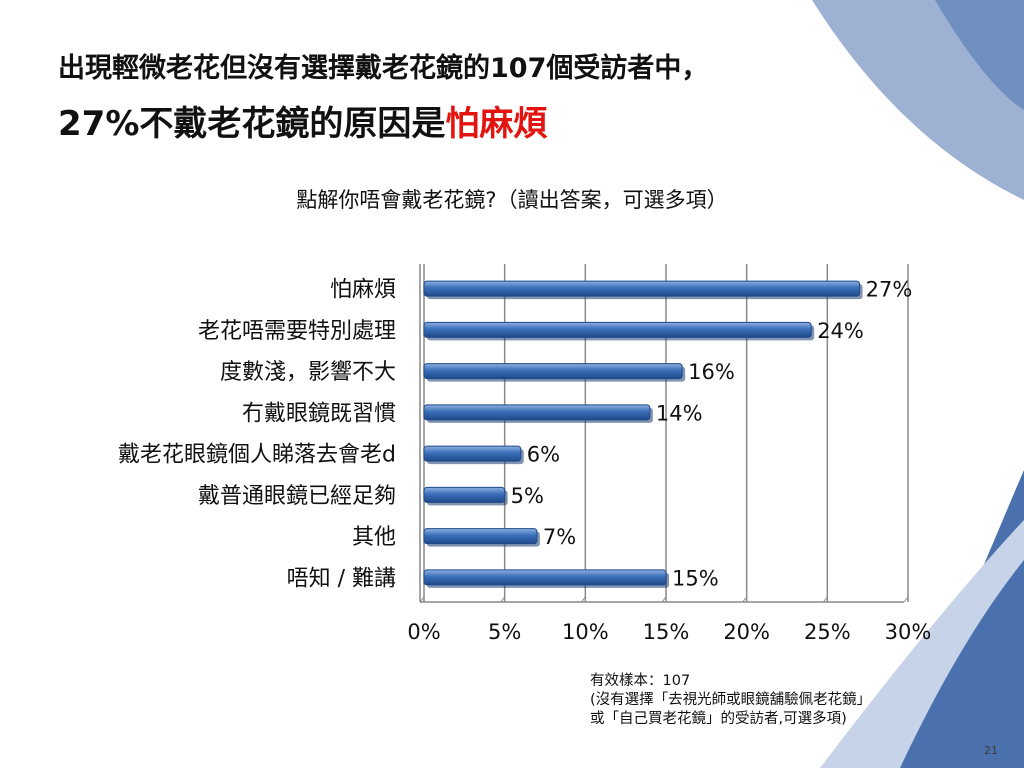 Image resolution: width=1024 pixels, height=768 pixels. Describe the element at coordinates (383, 68) in the screenshot. I see `slide-title-line1: 出現輕微老花但沒有選擇戴老花鏡的107個受訪者中，` at that location.